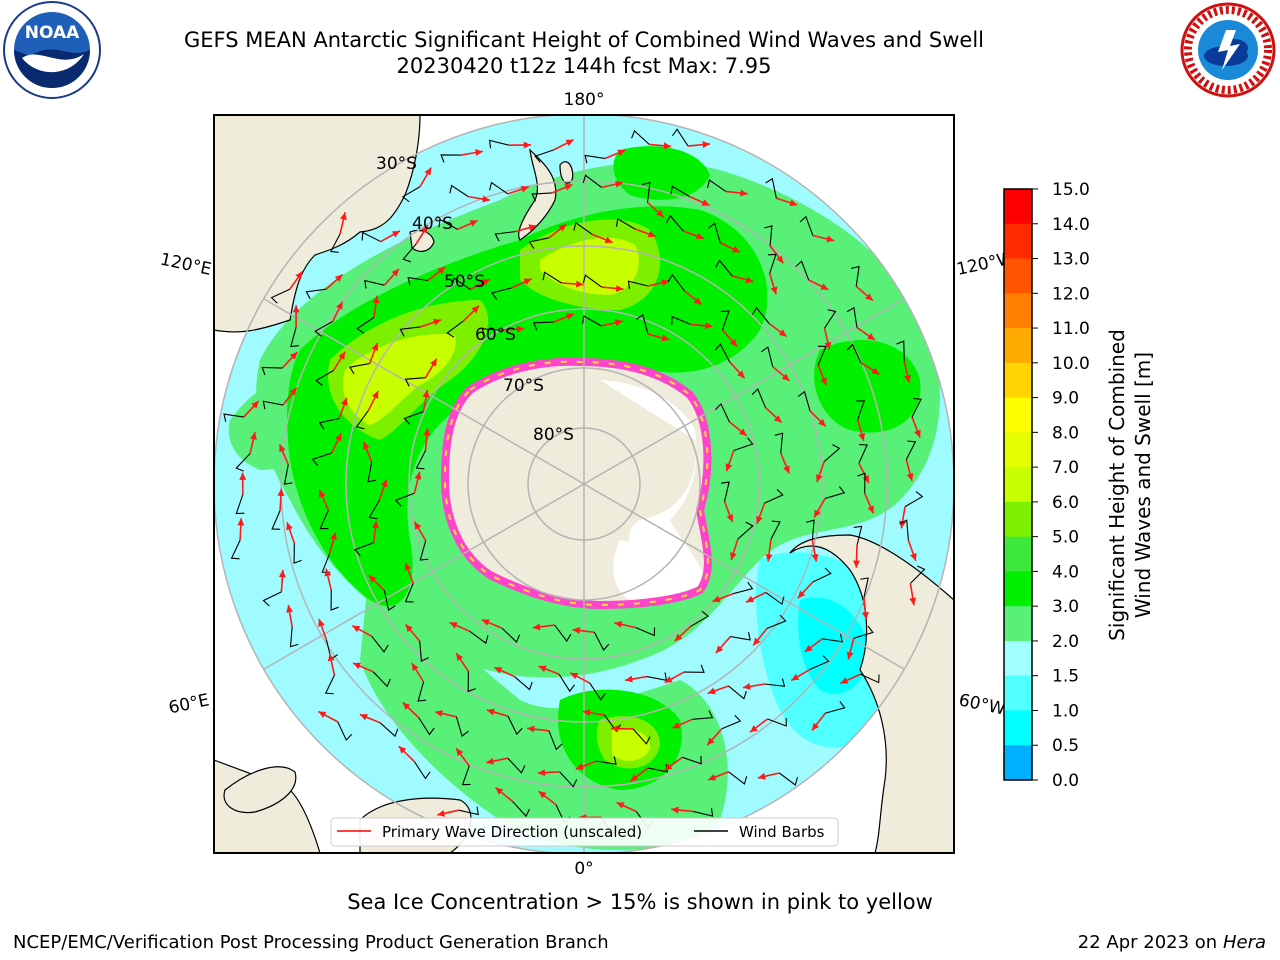 This screenshot has width=1280, height=960. I want to click on footer-date-text: 22 Apr 2023 on, so click(1150, 942).